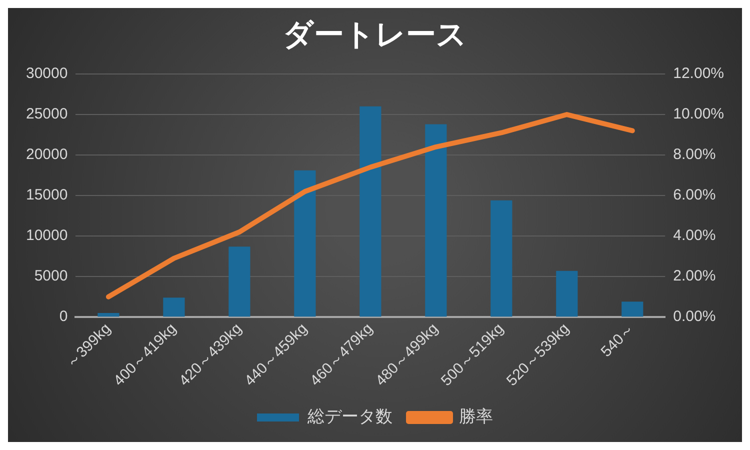 Image resolution: width=750 pixels, height=450 pixels. Describe the element at coordinates (47, 195) in the screenshot. I see `y-tick-label: 15000` at that location.